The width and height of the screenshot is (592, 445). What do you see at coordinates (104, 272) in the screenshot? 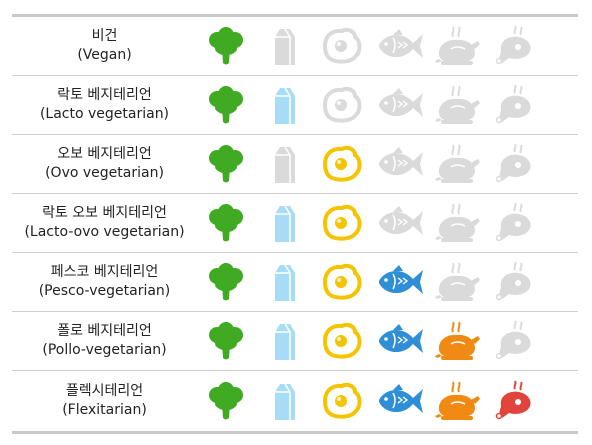
I see `diet-name-korean: 페스코 베지테리언` at bounding box center [104, 272].